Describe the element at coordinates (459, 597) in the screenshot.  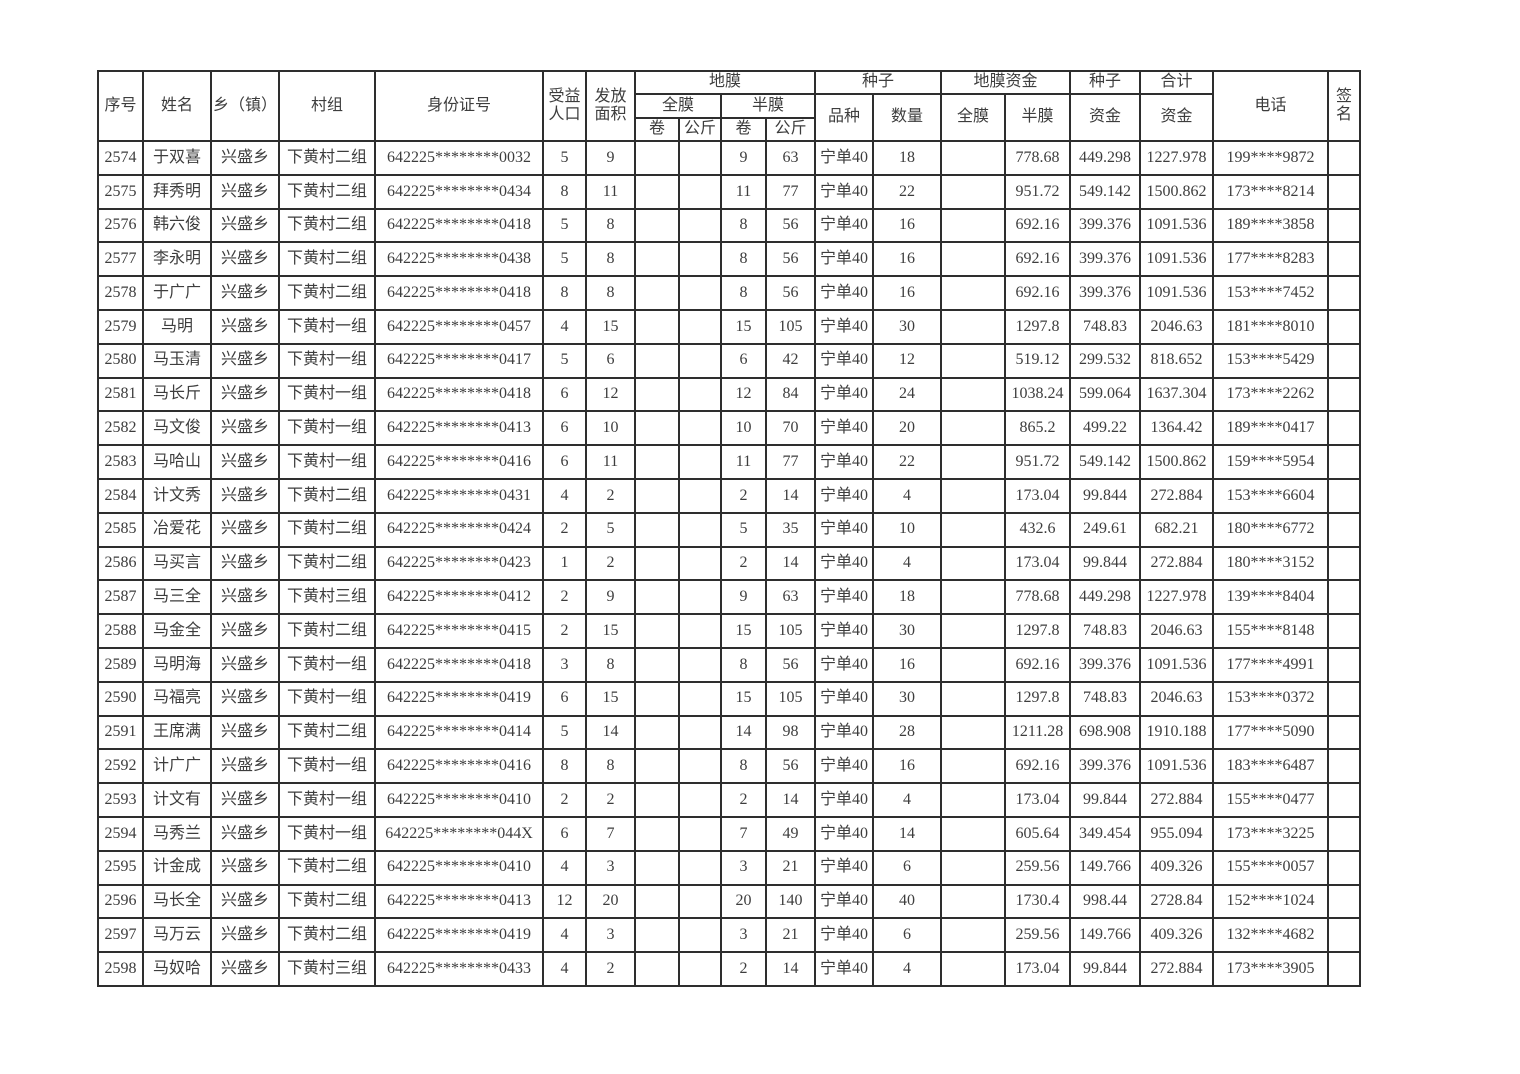
I see `cell-id: 642225********0412` at that location.